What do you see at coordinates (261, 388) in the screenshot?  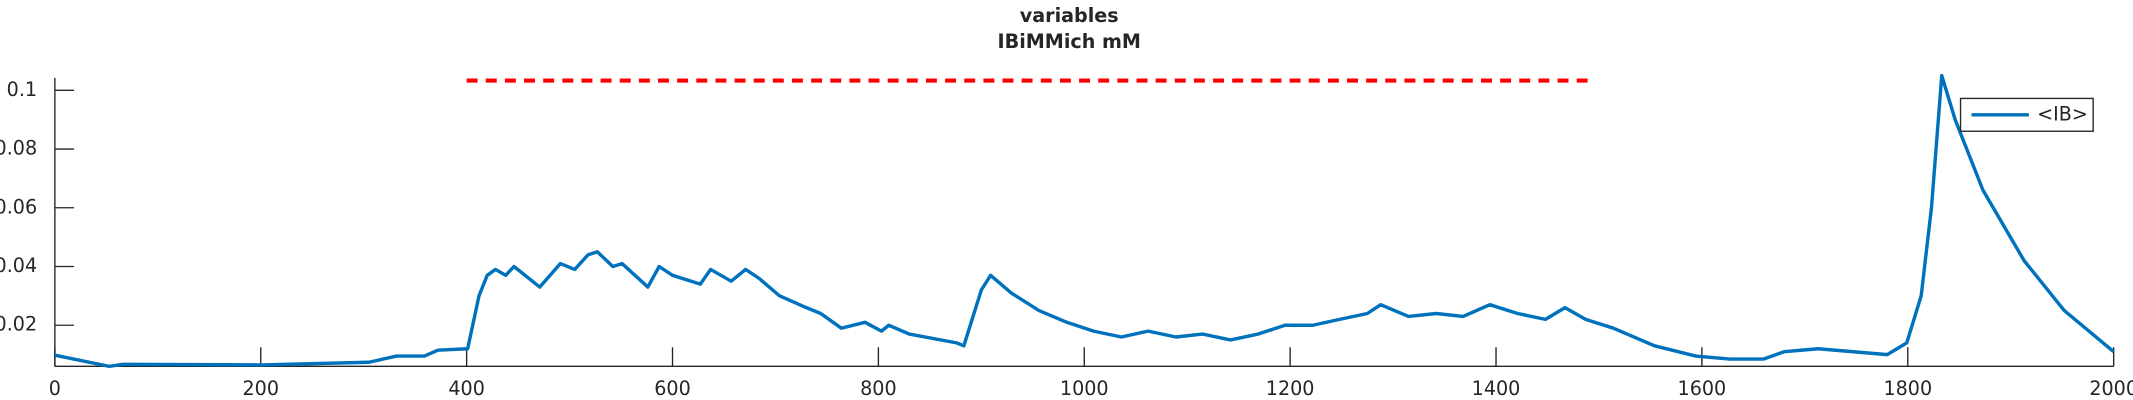 I see `x-tick-label: 200` at bounding box center [261, 388].